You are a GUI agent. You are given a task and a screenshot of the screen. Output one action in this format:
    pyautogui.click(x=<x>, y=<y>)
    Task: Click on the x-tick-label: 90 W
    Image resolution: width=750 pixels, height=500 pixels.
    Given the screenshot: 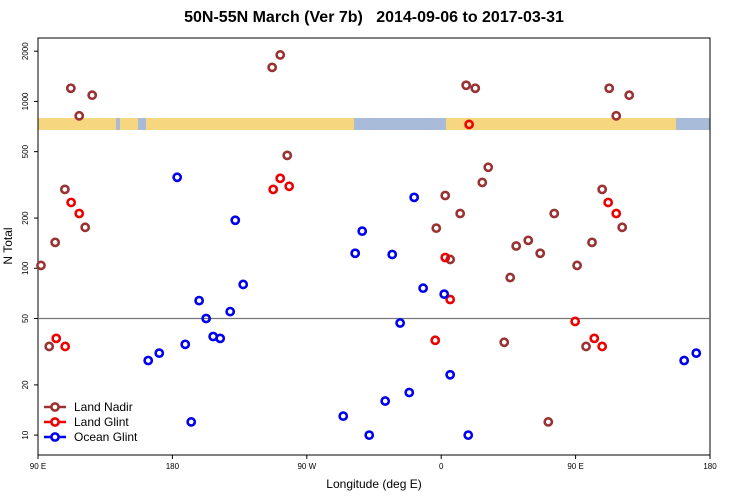 What is the action you would take?
    pyautogui.click(x=306, y=466)
    